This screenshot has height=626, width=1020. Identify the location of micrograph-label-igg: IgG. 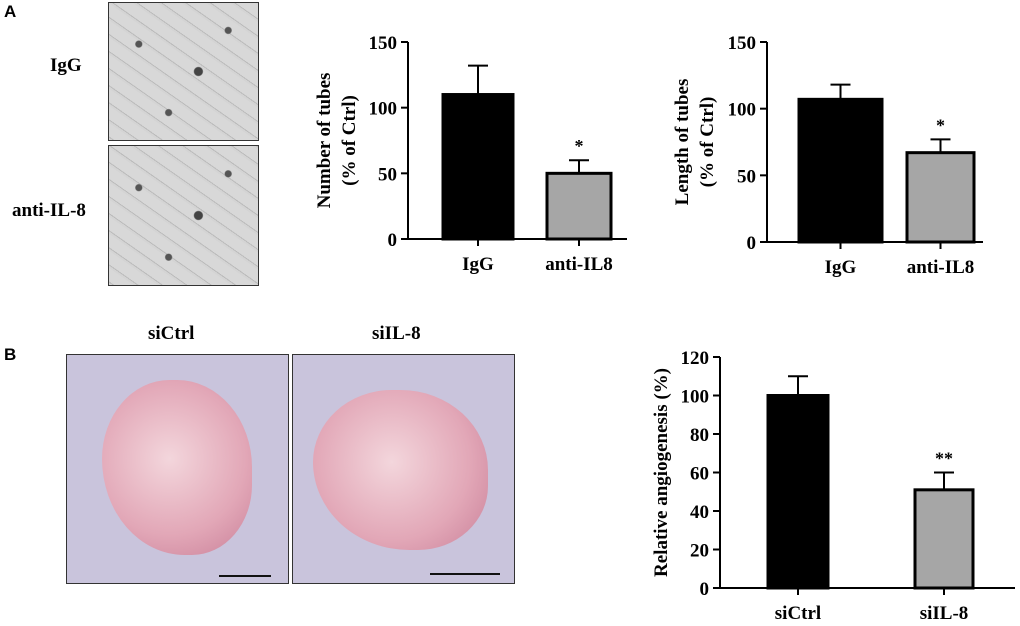
(66, 65).